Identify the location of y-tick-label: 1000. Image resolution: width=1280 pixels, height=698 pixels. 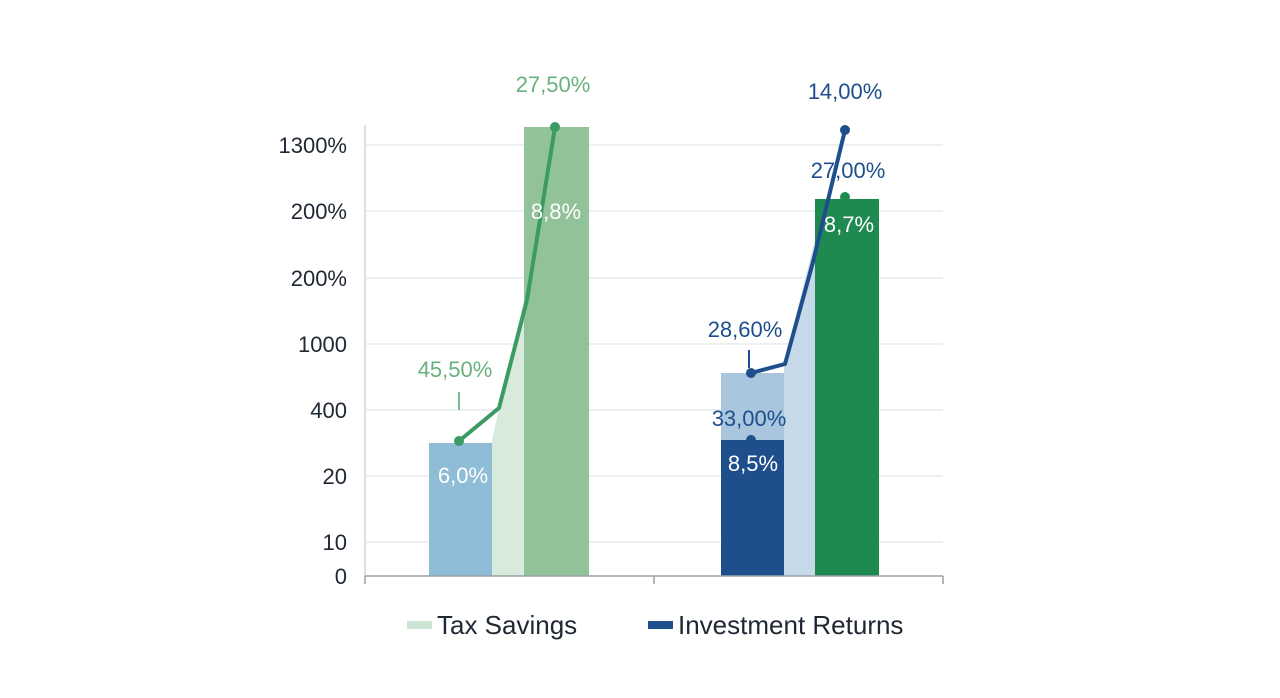
(322, 344).